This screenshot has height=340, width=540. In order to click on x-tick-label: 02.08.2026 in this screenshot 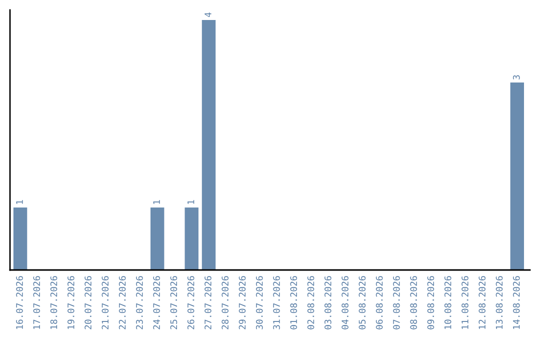, I will do `click(310, 303)`.